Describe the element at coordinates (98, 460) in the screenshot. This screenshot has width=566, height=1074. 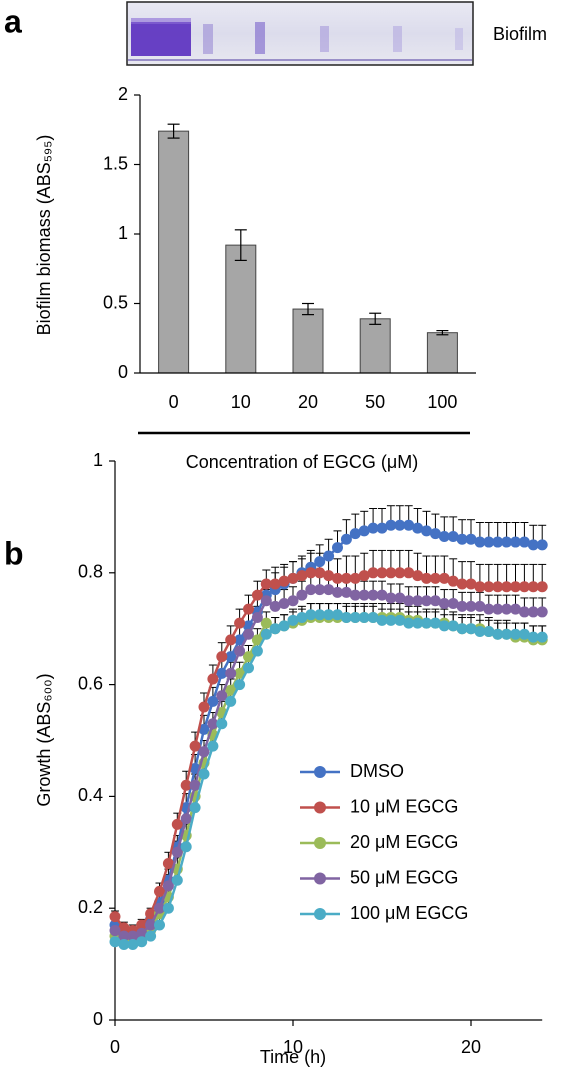
I see `y-tick-label: 1` at that location.